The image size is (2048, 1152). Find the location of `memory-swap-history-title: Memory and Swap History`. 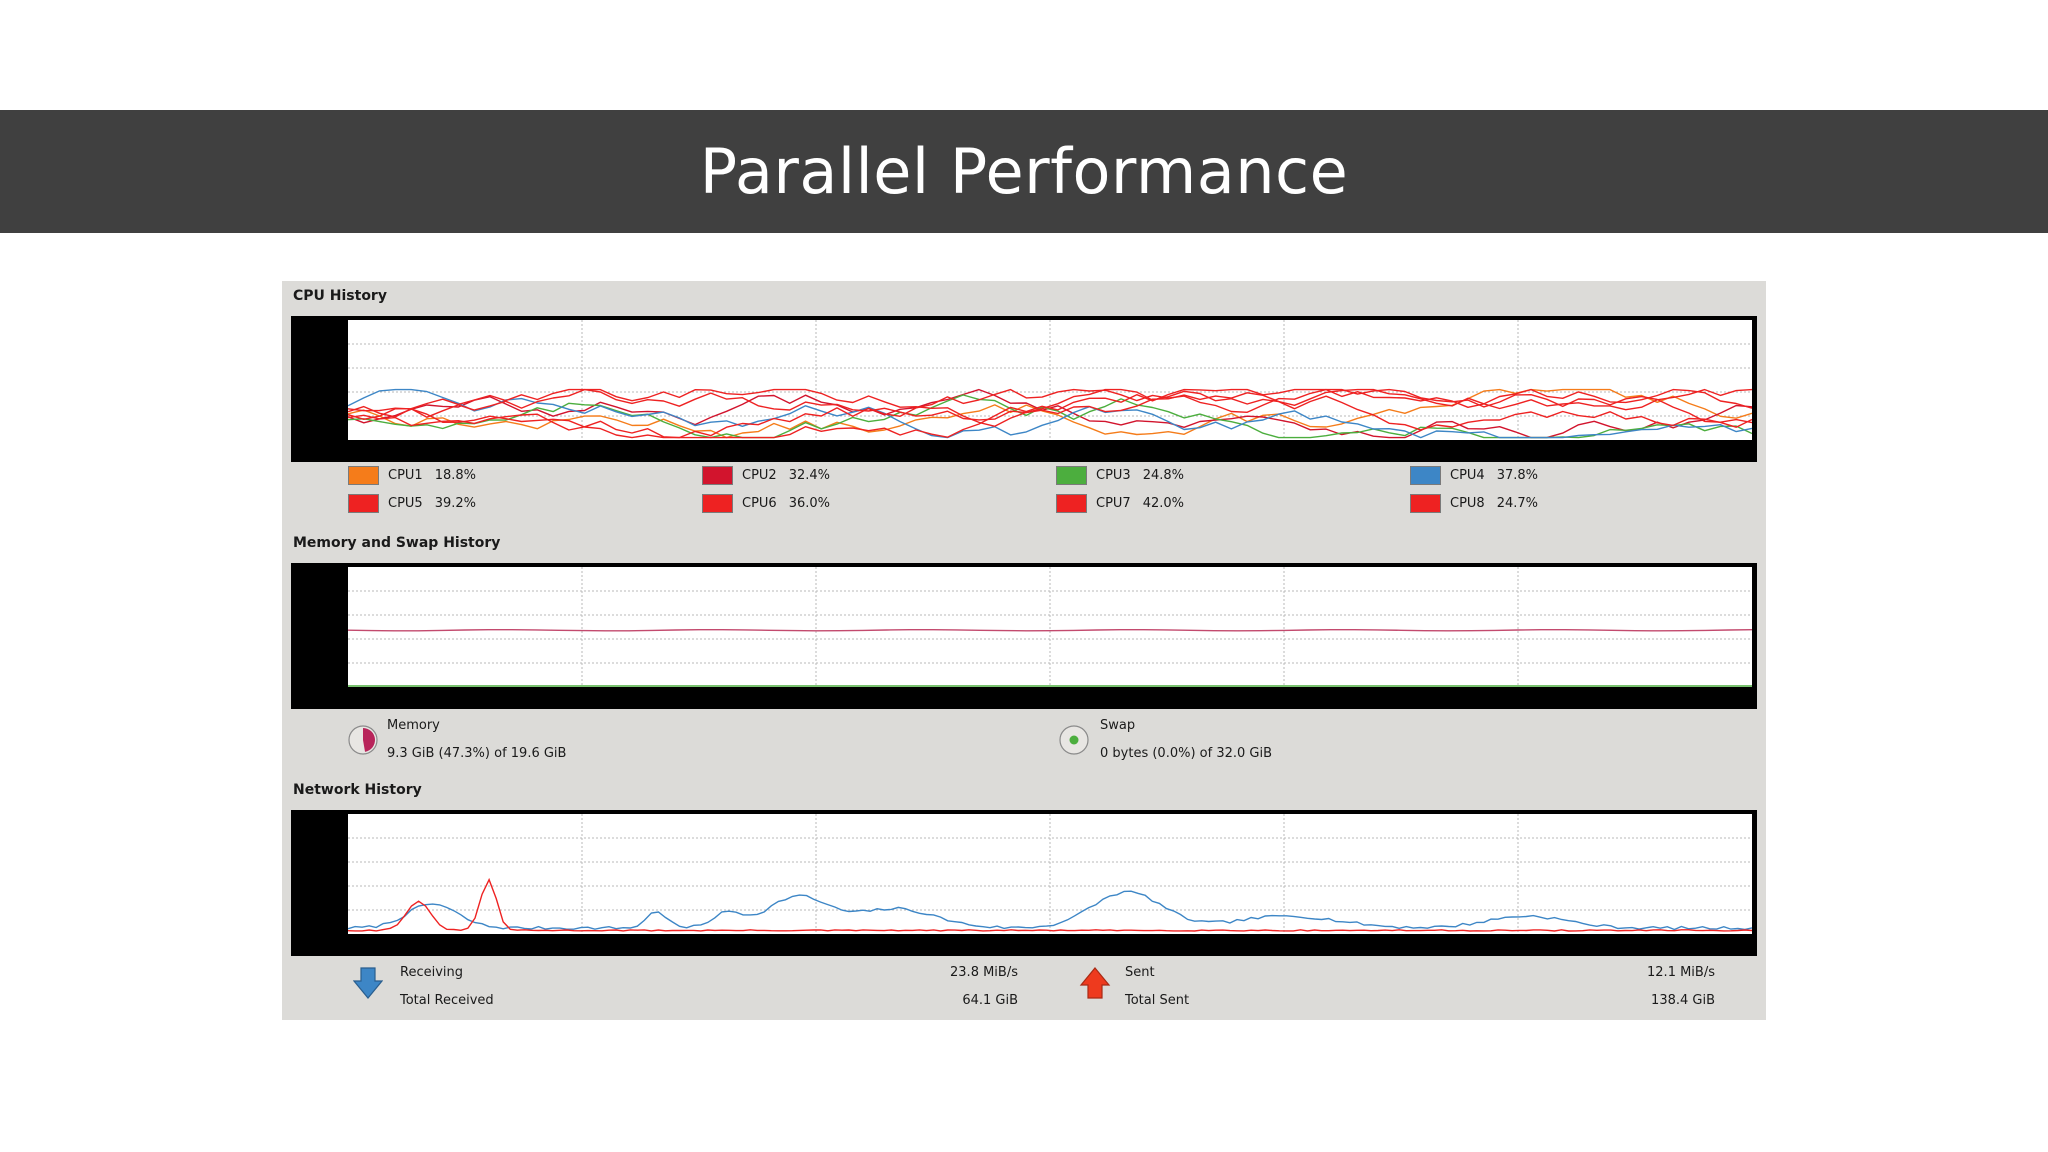

memory-swap-history-title: Memory and Swap History is located at coordinates (397, 543).